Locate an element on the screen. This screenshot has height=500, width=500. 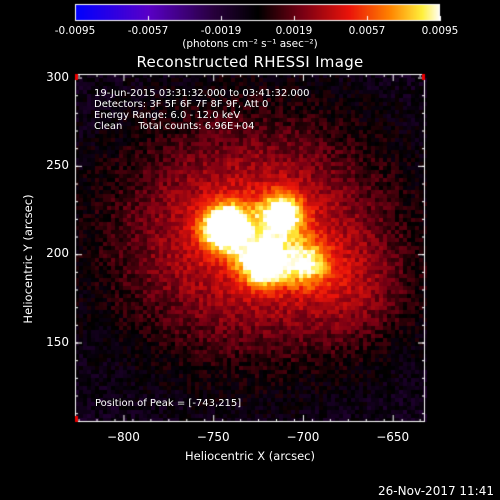
y-tick-label: 300 is located at coordinates (57, 76).